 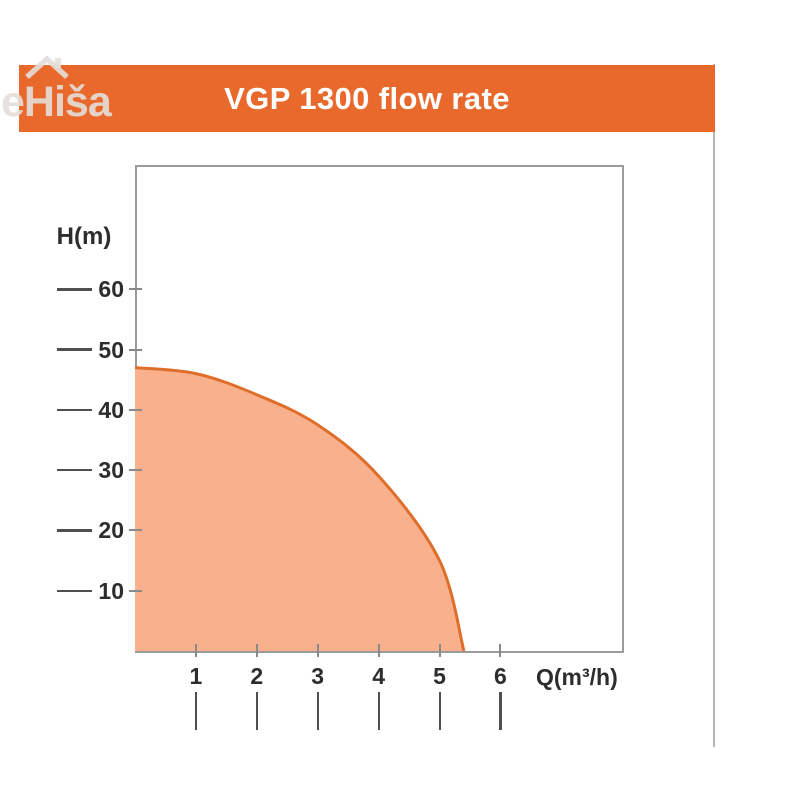 I want to click on x-tick-label: 4, so click(x=378, y=676).